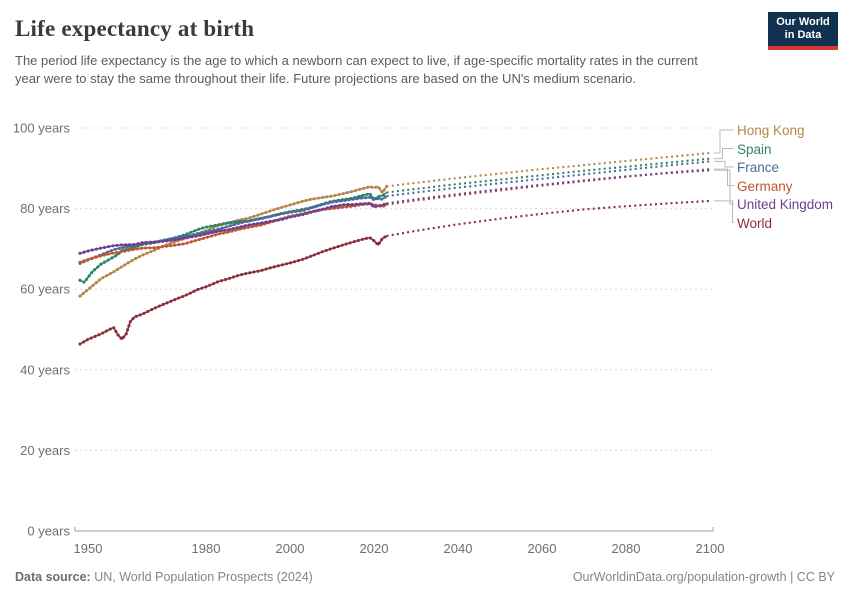  What do you see at coordinates (765, 186) in the screenshot?
I see `legend-label-germany: Germany` at bounding box center [765, 186].